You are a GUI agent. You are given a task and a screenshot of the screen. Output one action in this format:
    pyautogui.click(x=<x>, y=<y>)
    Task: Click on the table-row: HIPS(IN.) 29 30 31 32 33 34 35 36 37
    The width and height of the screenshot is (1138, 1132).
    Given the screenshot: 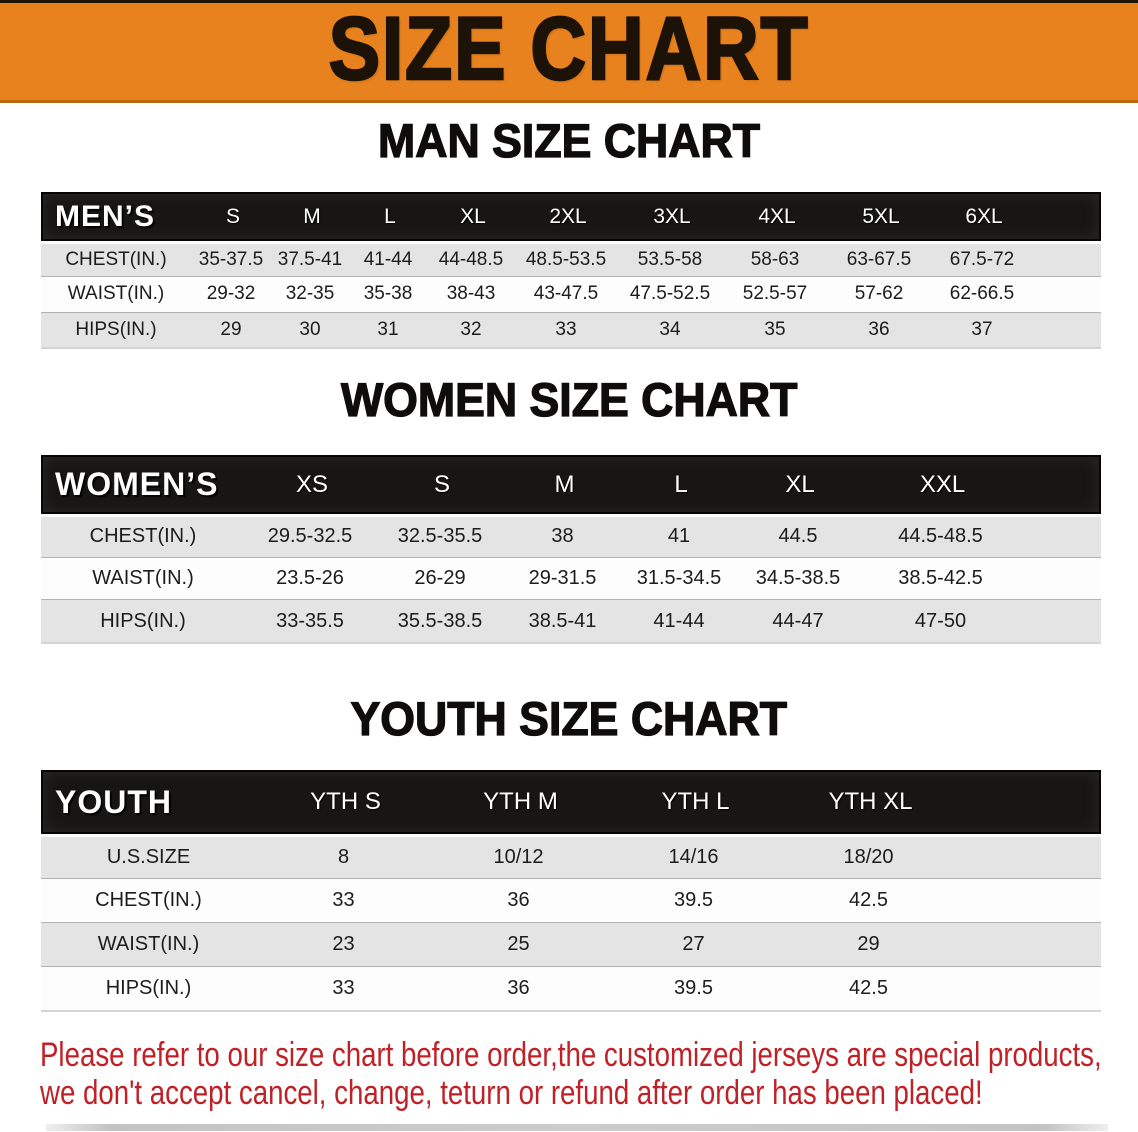 What is the action you would take?
    pyautogui.click(x=571, y=329)
    